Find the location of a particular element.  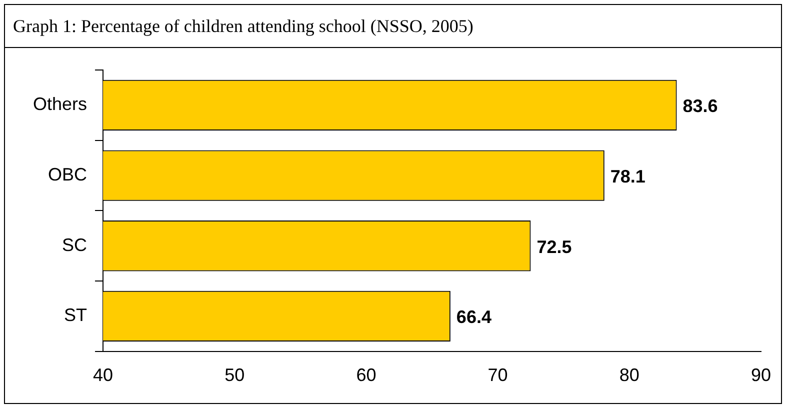

chart-title: Graph 1: Percentage of children attending school (NSSO, 2005) is located at coordinates (393, 26).